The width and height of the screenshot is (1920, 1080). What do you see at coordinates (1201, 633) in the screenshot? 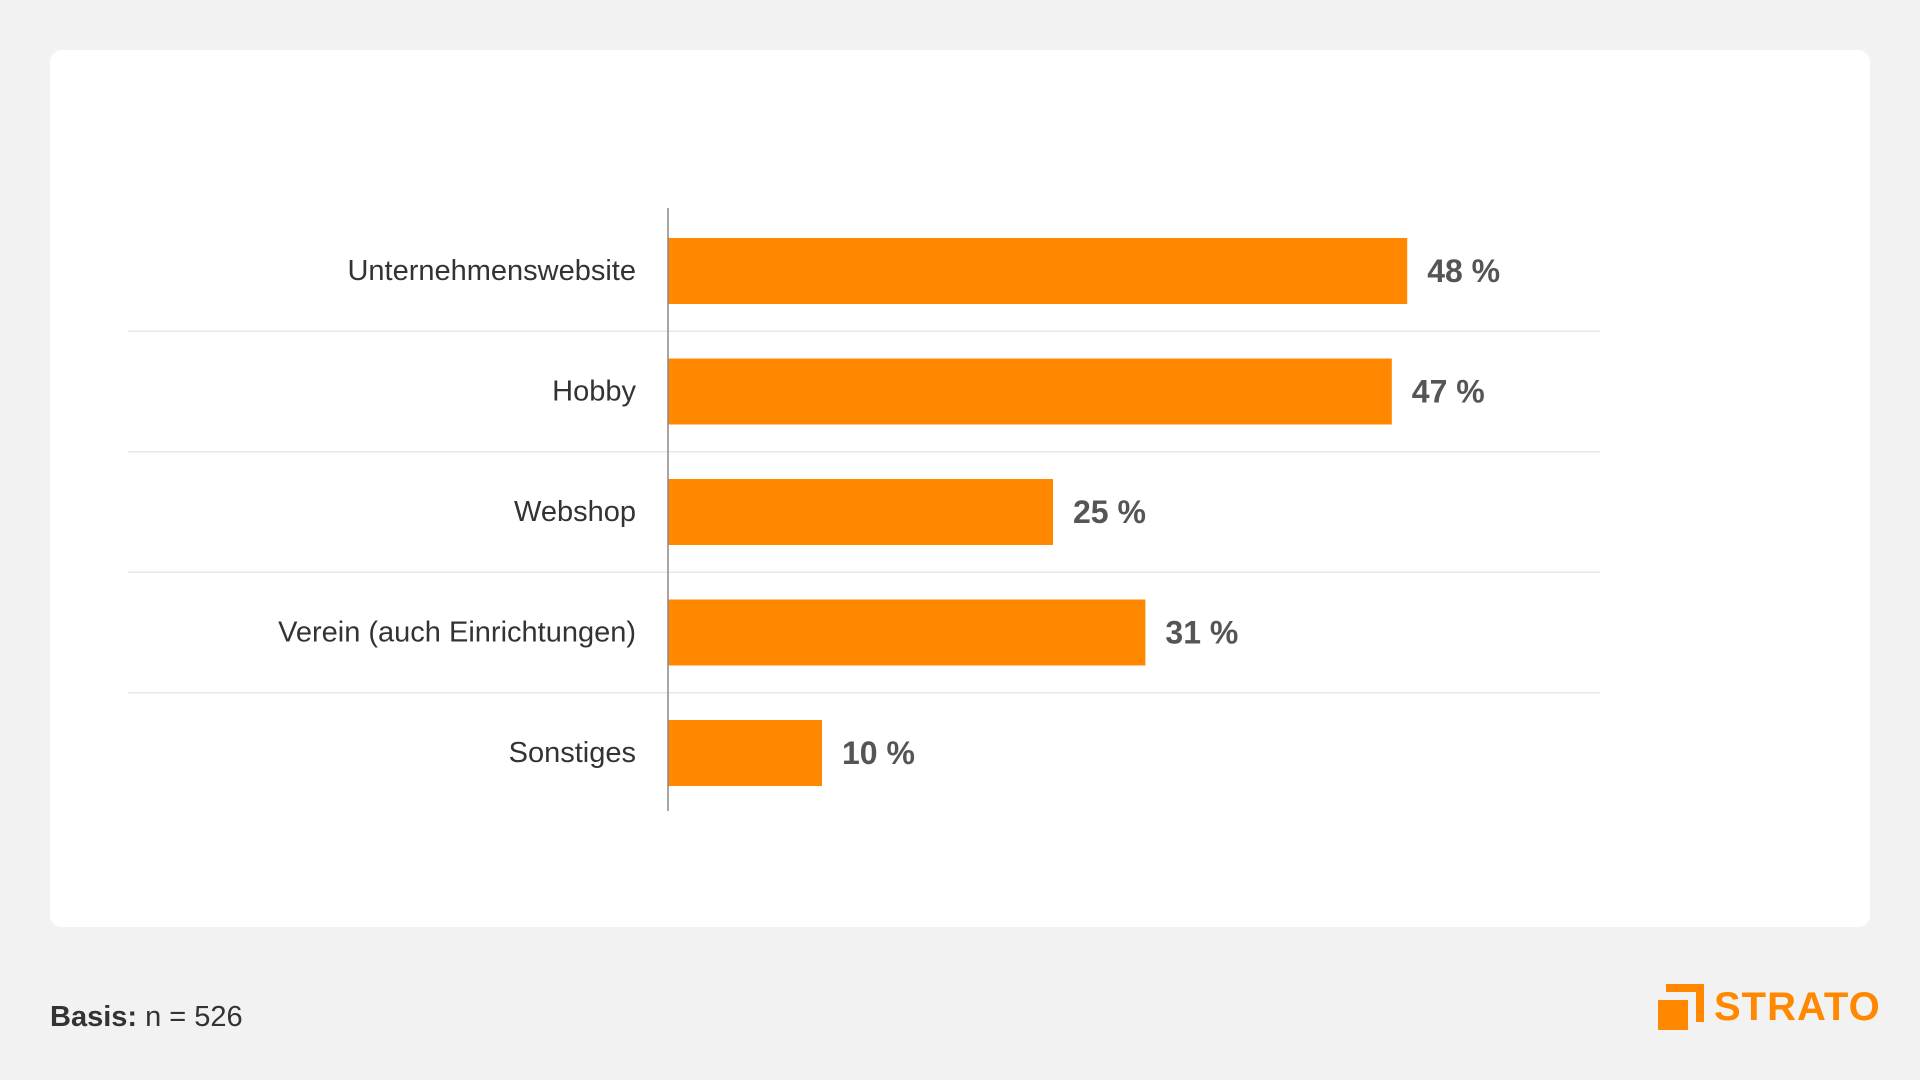
I see `data-label: 31 %` at bounding box center [1201, 633].